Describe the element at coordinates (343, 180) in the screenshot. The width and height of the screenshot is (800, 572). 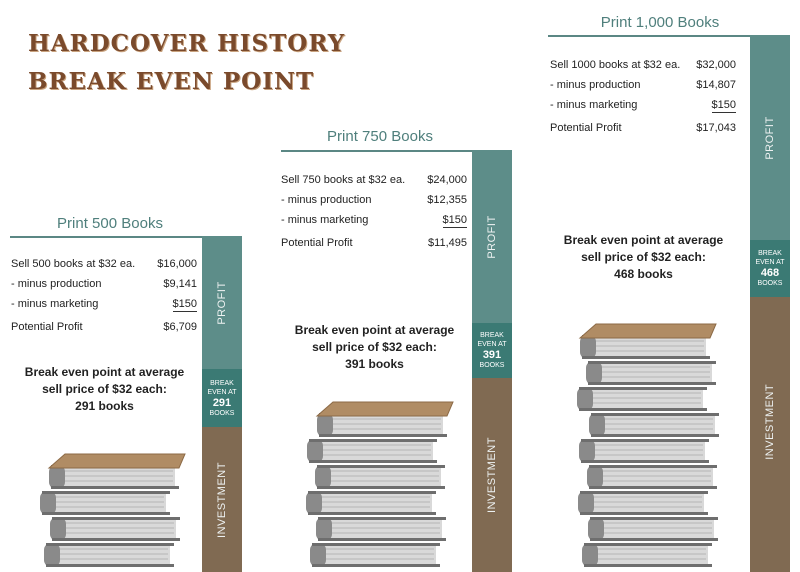
I see `row-label: Sell 750 books at $32 ea.` at that location.